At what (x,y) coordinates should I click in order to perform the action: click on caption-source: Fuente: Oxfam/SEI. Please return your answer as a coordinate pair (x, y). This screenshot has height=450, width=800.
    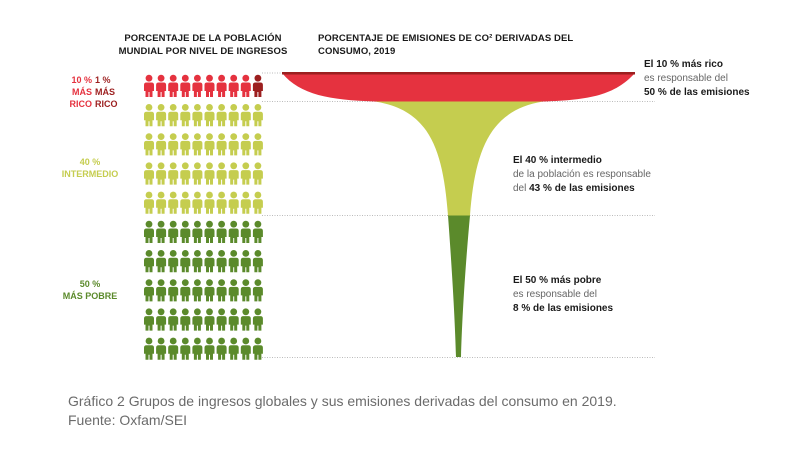
    Looking at the image, I should click on (128, 420).